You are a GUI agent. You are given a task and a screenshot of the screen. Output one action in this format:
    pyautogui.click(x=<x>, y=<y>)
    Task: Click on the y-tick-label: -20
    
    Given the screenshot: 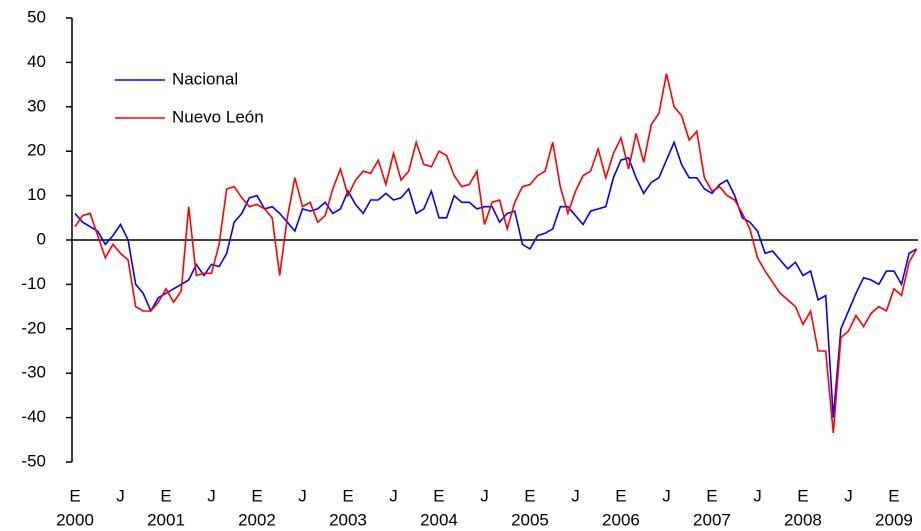 What is the action you would take?
    pyautogui.click(x=33, y=327)
    